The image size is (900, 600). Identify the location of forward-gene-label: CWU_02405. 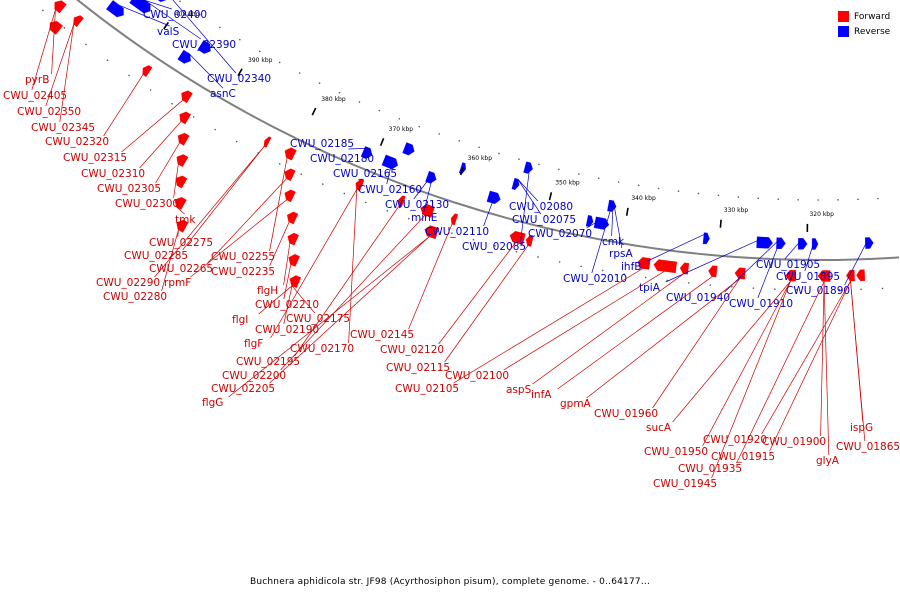
(35, 96).